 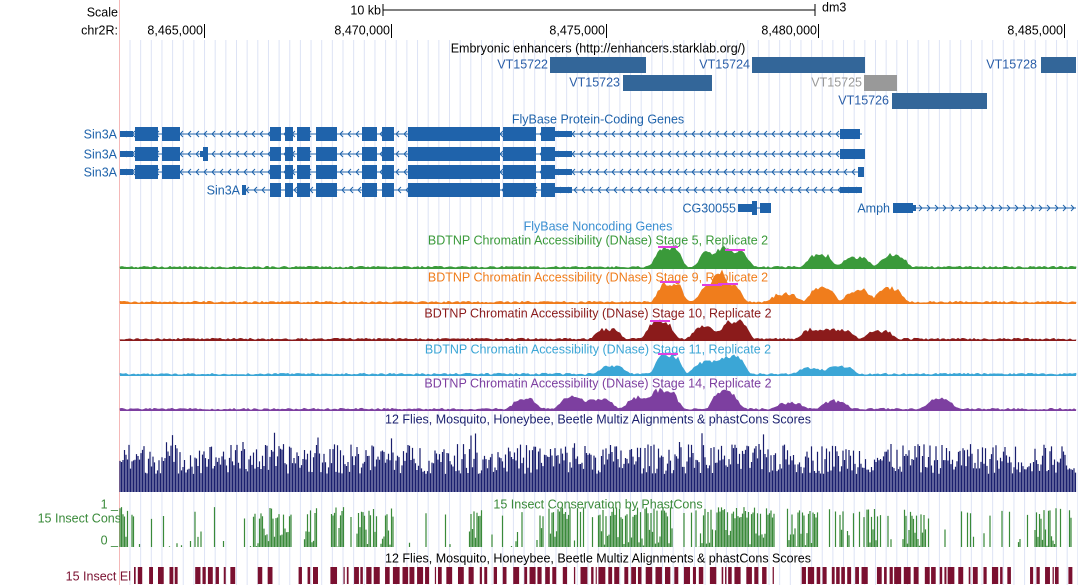 I want to click on signal-area, so click(x=598, y=330).